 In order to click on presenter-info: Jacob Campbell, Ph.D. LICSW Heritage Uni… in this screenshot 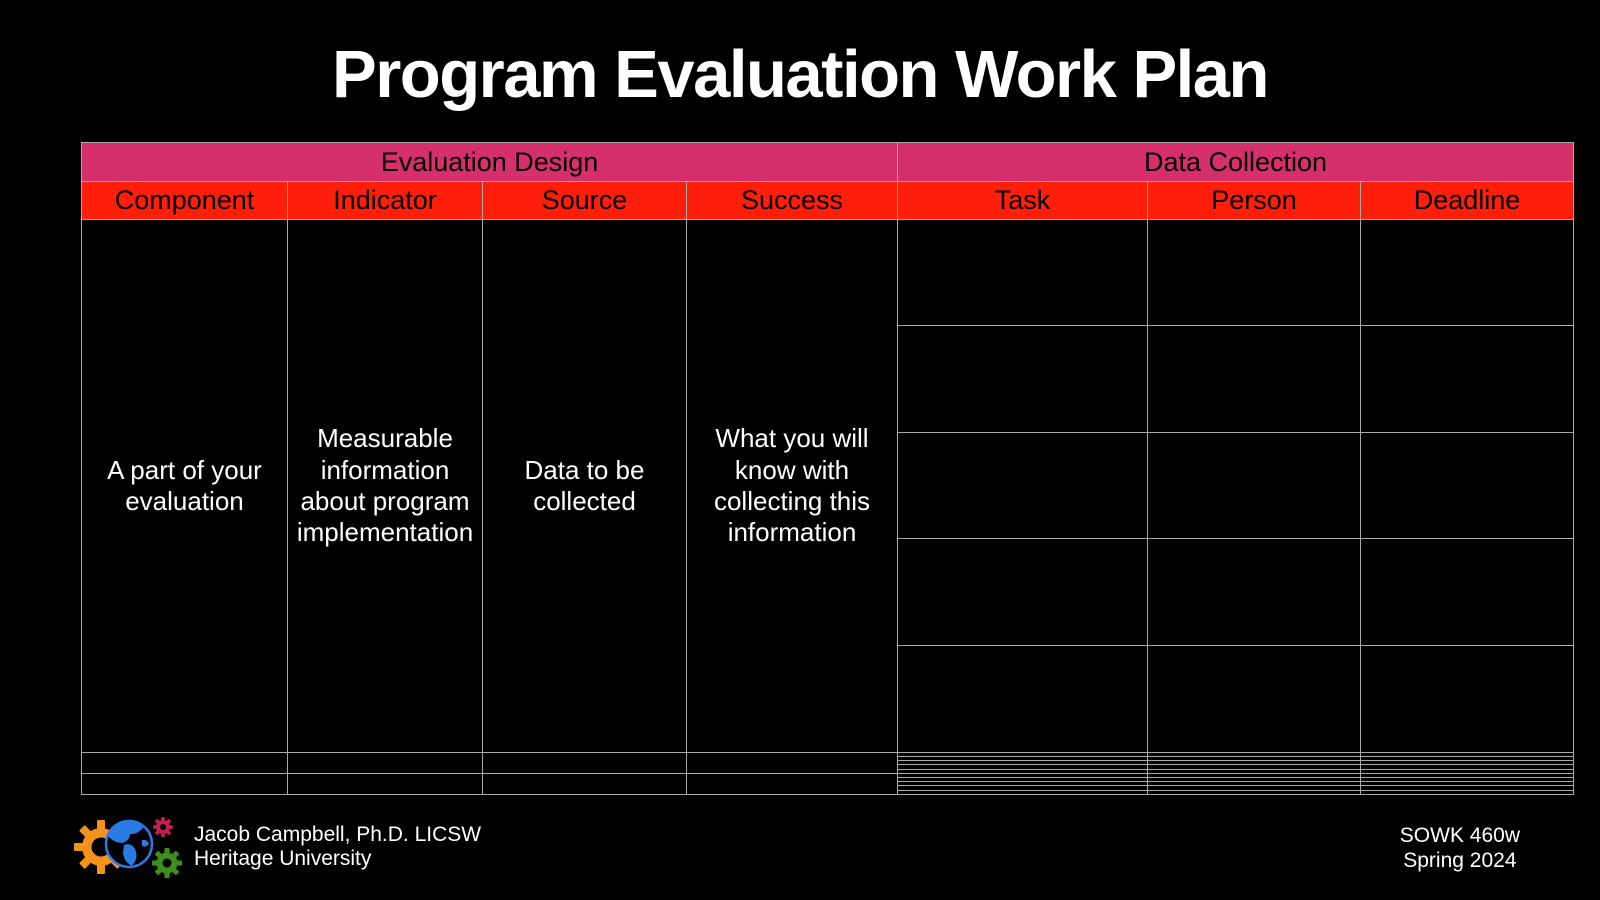, I will do `click(337, 847)`.